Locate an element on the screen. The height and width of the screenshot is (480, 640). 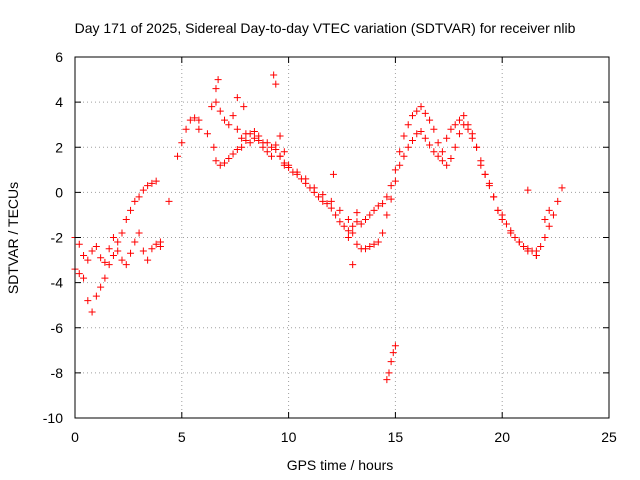
y-tick-label: -6 is located at coordinates (57, 328).